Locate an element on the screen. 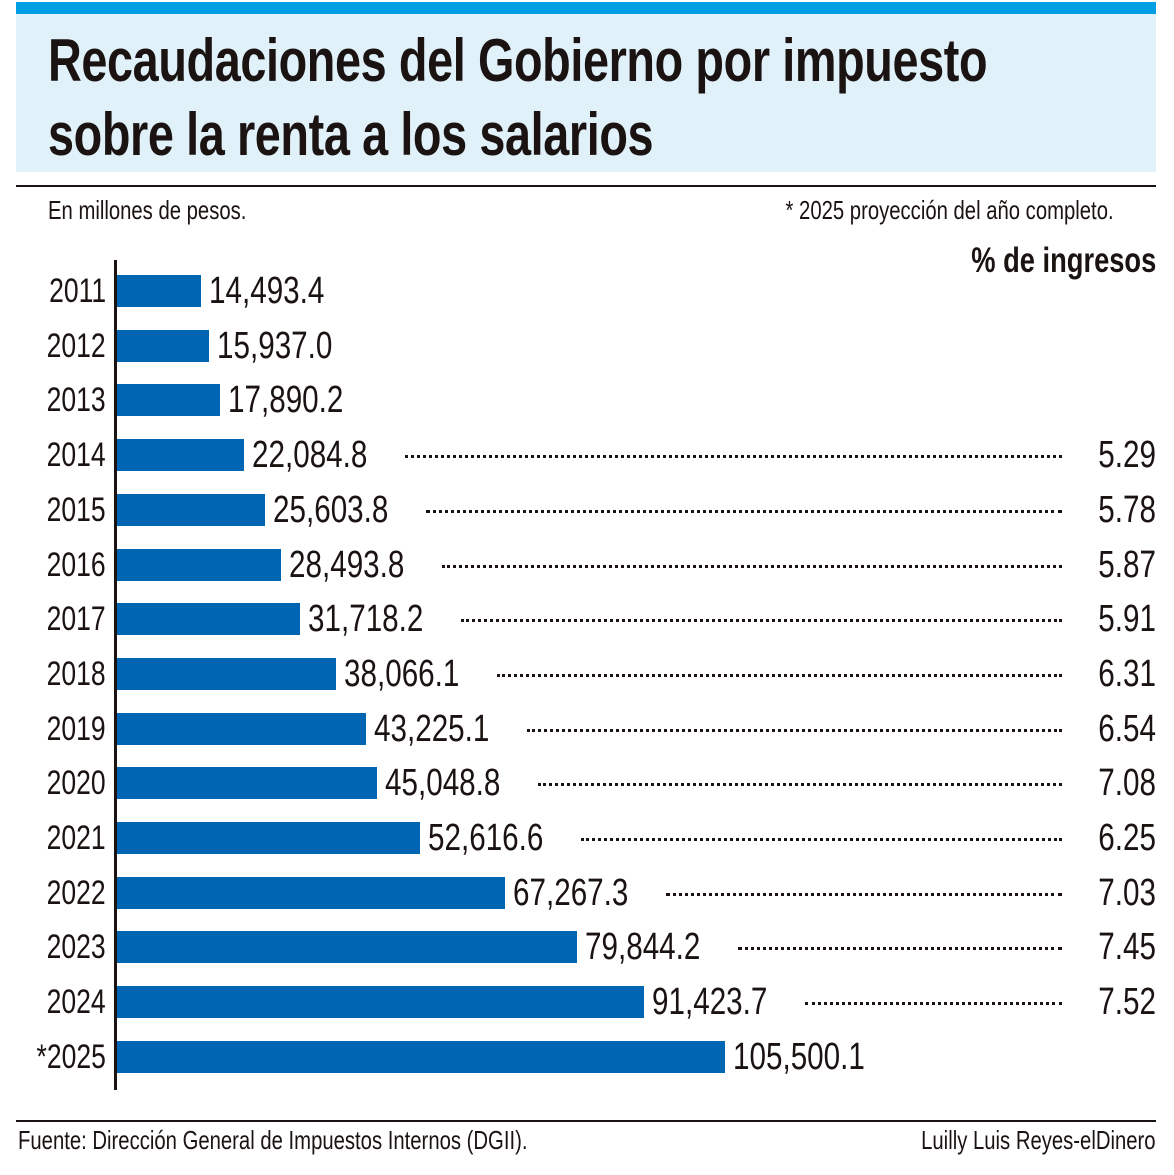 This screenshot has height=1175, width=1174. credit-text: Luilly Luis Reyes-elDinero is located at coordinates (1038, 1140).